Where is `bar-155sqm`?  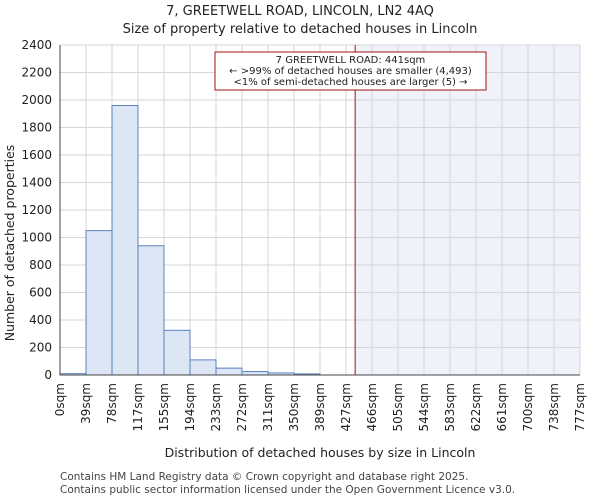
bar-155sqm is located at coordinates (177, 352).